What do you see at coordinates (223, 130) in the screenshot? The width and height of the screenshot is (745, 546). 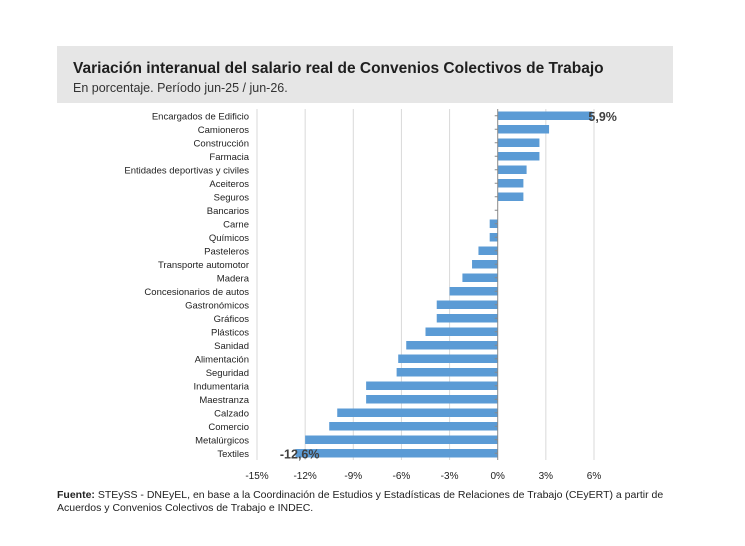 I see `category-label: Camioneros` at bounding box center [223, 130].